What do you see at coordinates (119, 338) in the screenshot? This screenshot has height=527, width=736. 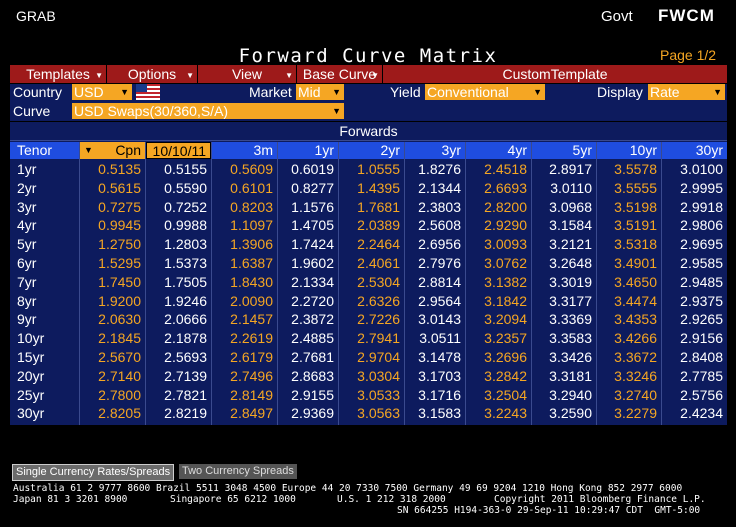 I see `matrix-cell-cpn: 2.1845` at bounding box center [119, 338].